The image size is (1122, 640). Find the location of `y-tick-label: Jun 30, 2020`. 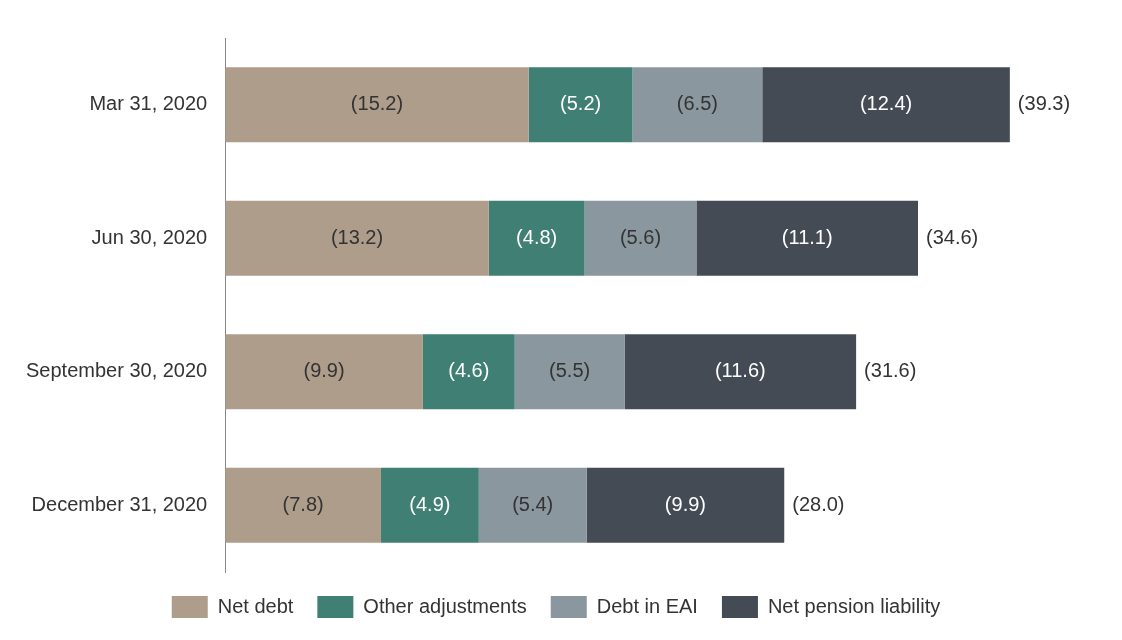

y-tick-label: Jun 30, 2020 is located at coordinates (149, 236).